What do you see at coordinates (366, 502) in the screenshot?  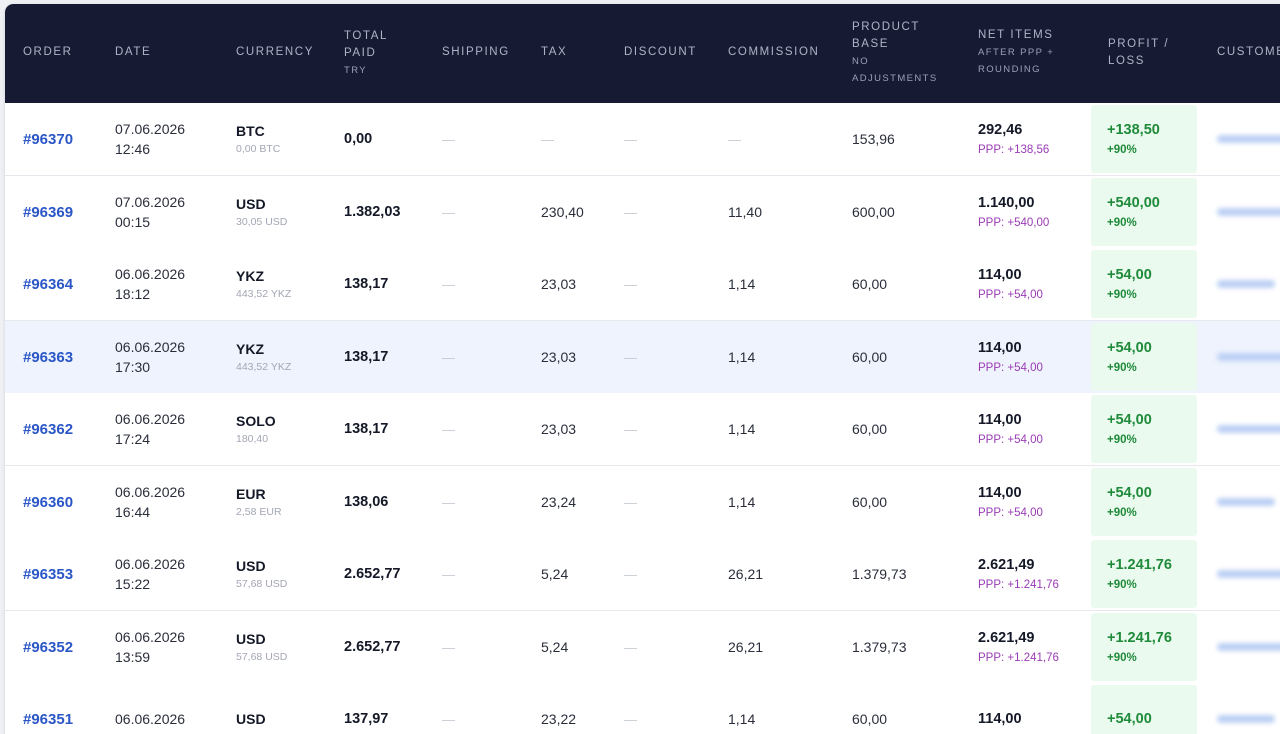 I see `total-paid-cell: 138,06` at bounding box center [366, 502].